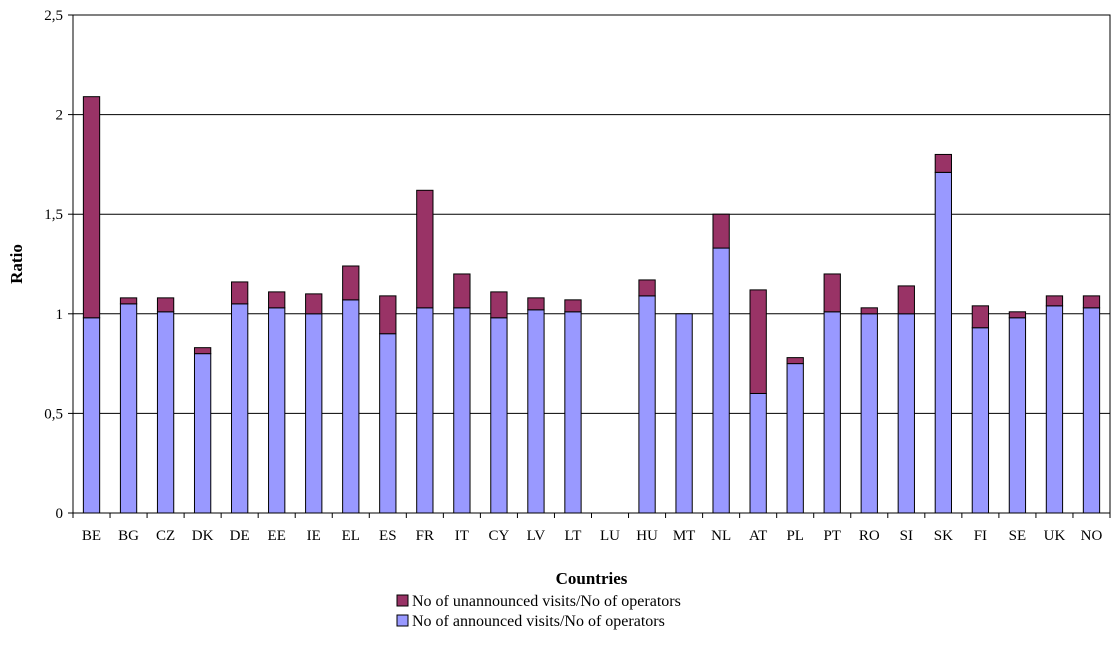  Describe the element at coordinates (1018, 536) in the screenshot. I see `x-tick-label: SE` at that location.